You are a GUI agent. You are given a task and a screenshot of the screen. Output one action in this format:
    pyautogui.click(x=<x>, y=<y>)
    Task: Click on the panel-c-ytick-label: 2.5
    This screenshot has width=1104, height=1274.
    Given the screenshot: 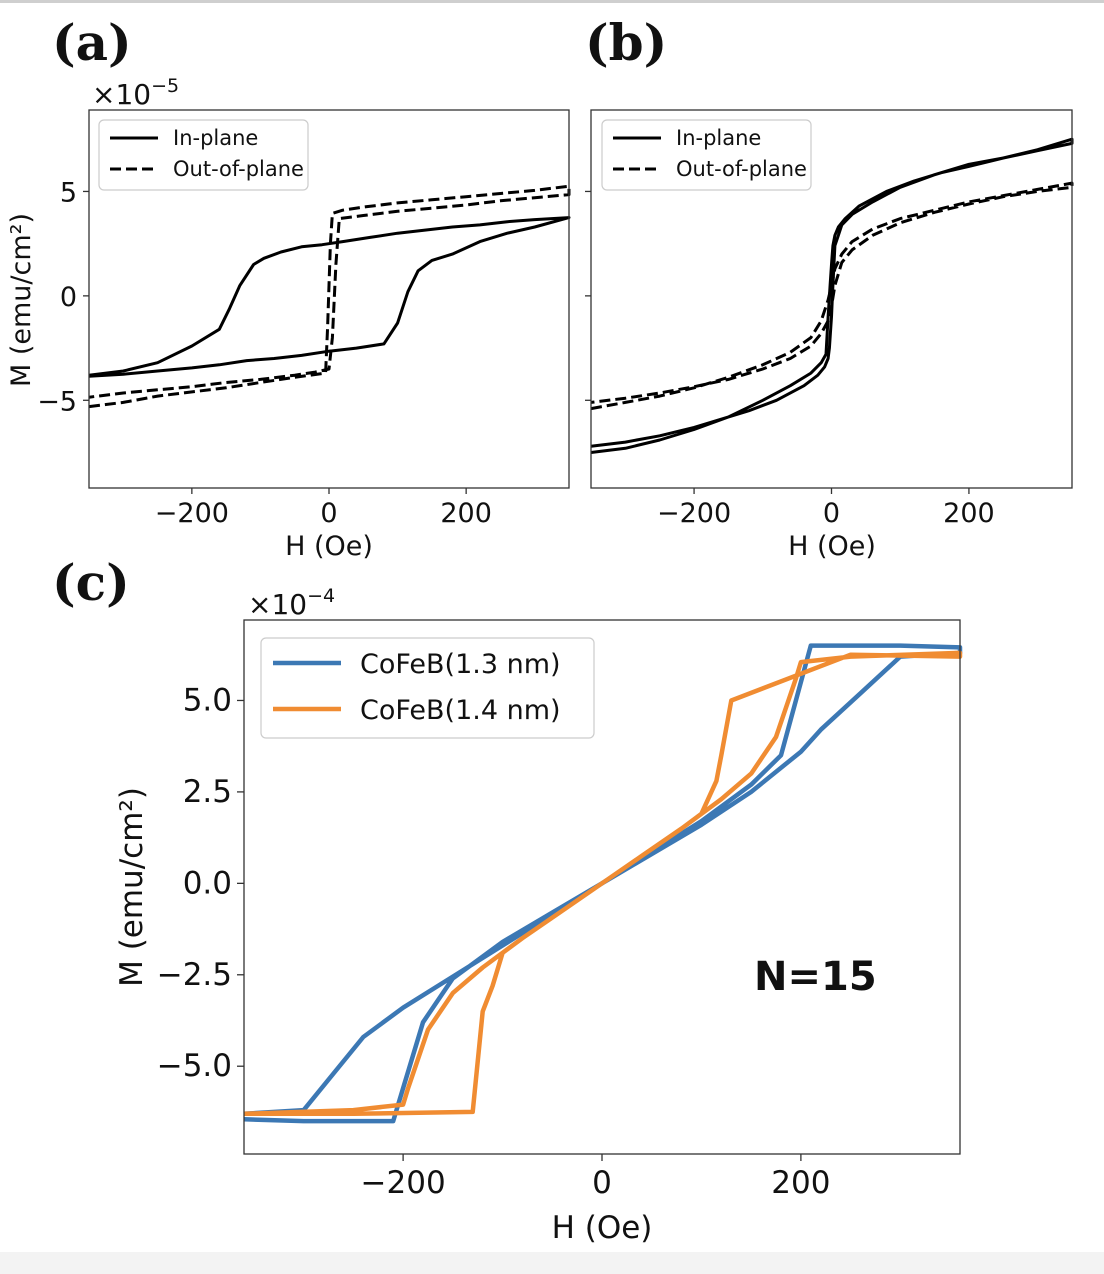 What is the action you would take?
    pyautogui.click(x=207, y=792)
    